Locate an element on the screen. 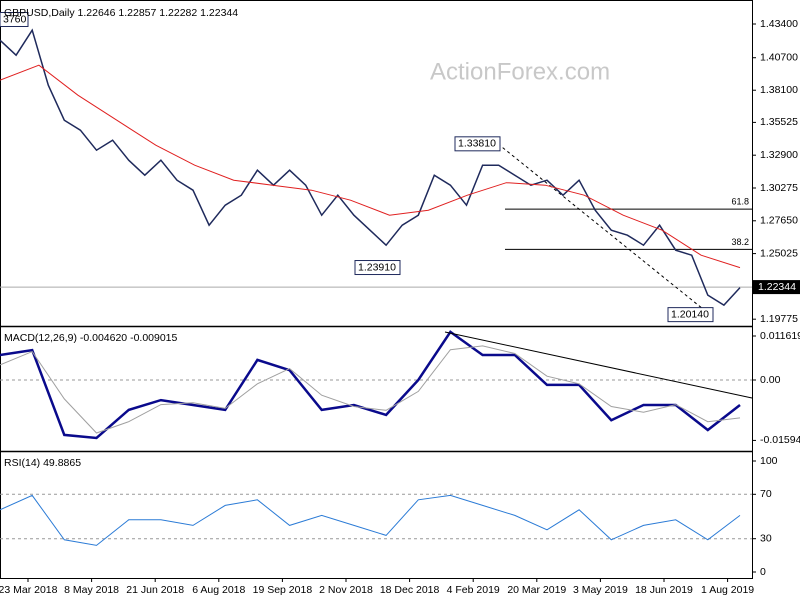 Image resolution: width=800 pixels, height=600 pixels. y-tick-label: 1.30275 is located at coordinates (779, 188).